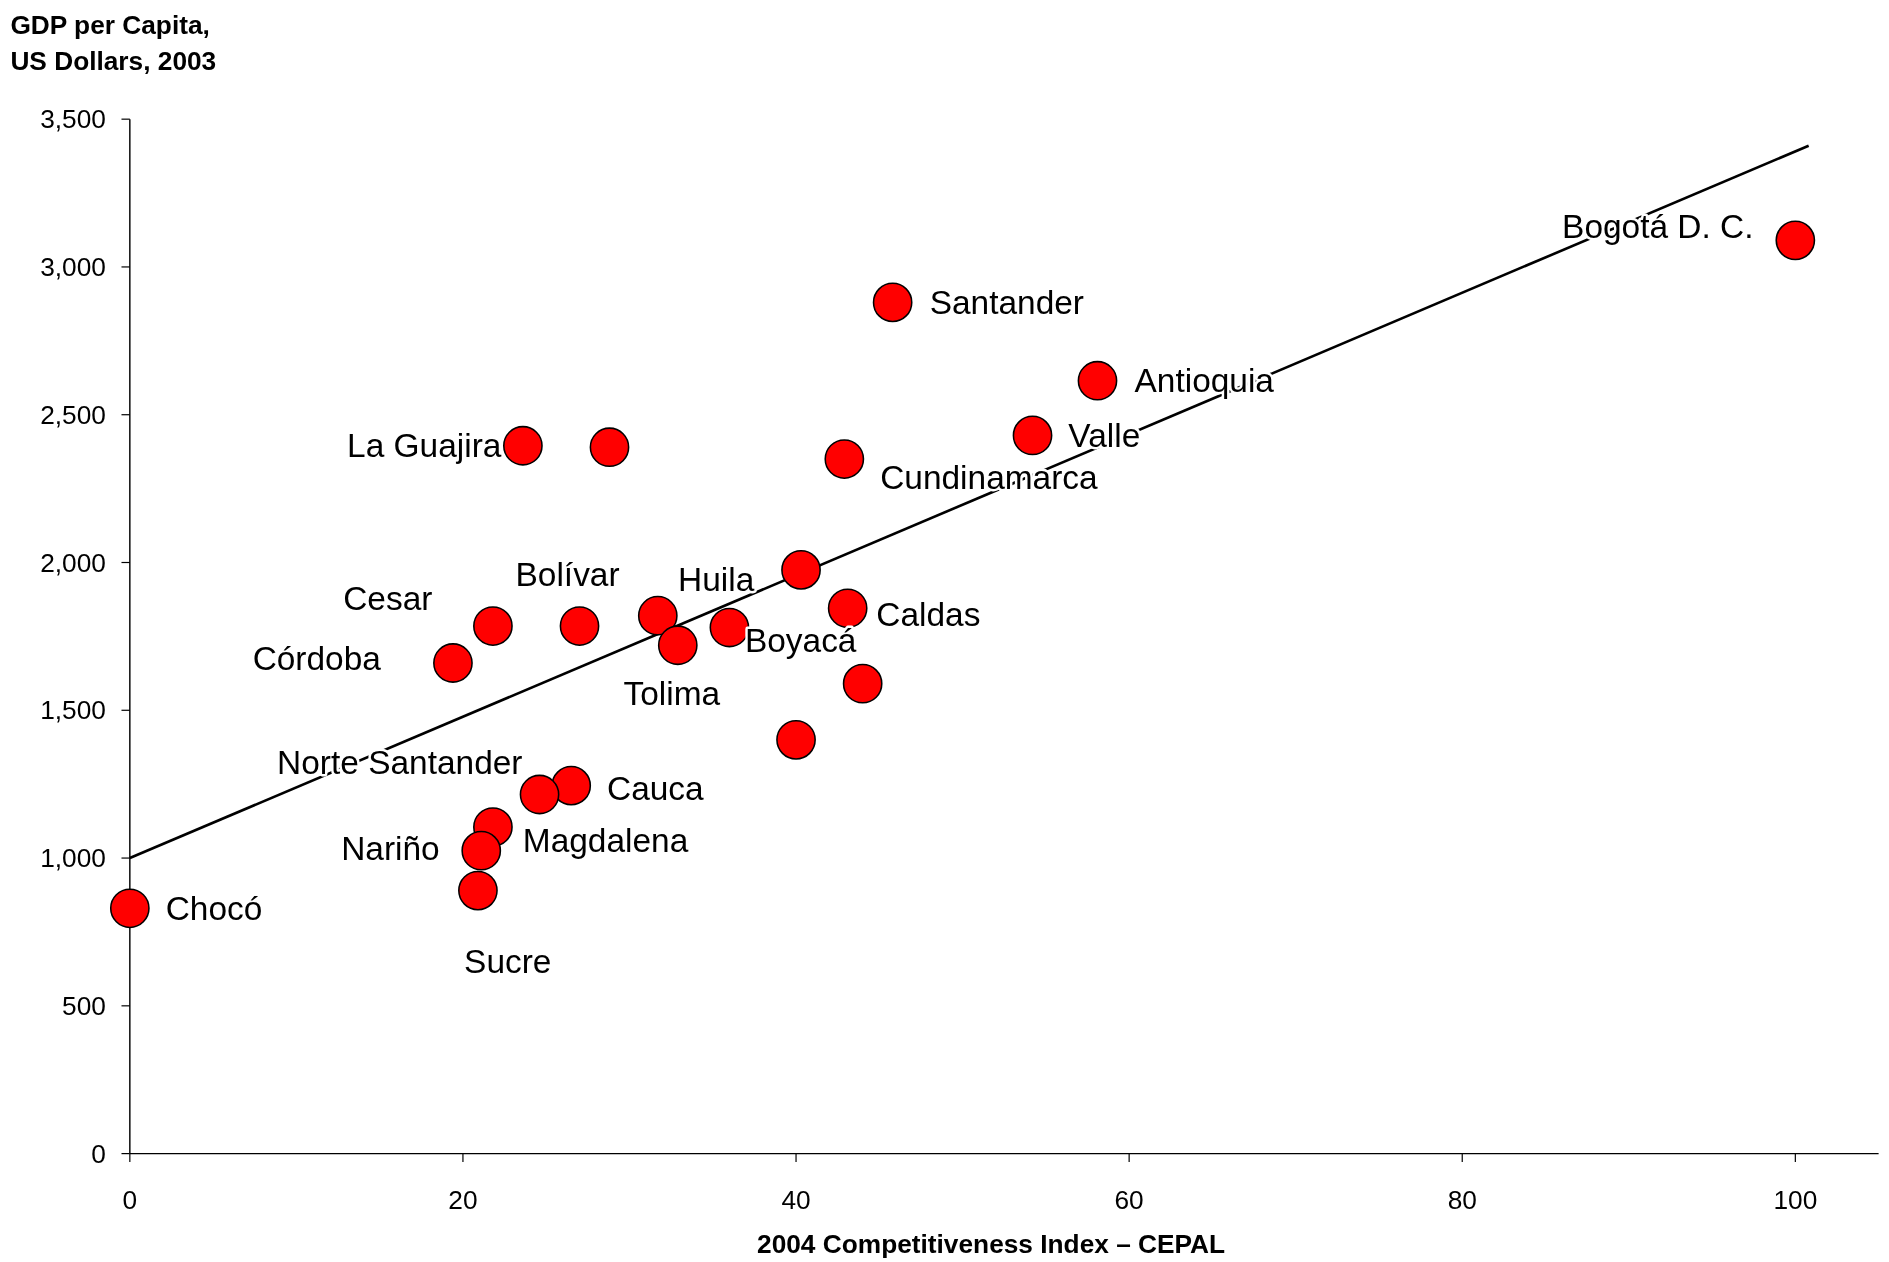  I want to click on annotation: Santander, so click(1006, 303).